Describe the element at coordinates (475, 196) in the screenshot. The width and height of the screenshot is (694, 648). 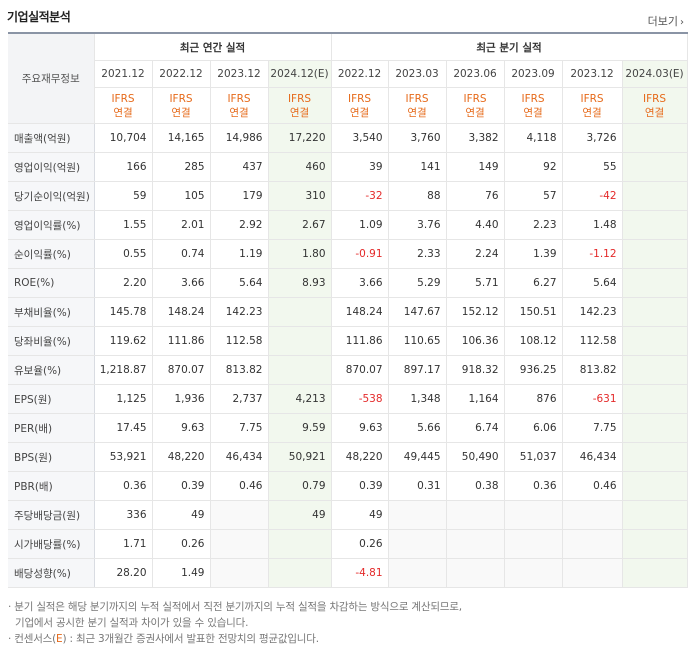
I see `value-cell: 76` at that location.